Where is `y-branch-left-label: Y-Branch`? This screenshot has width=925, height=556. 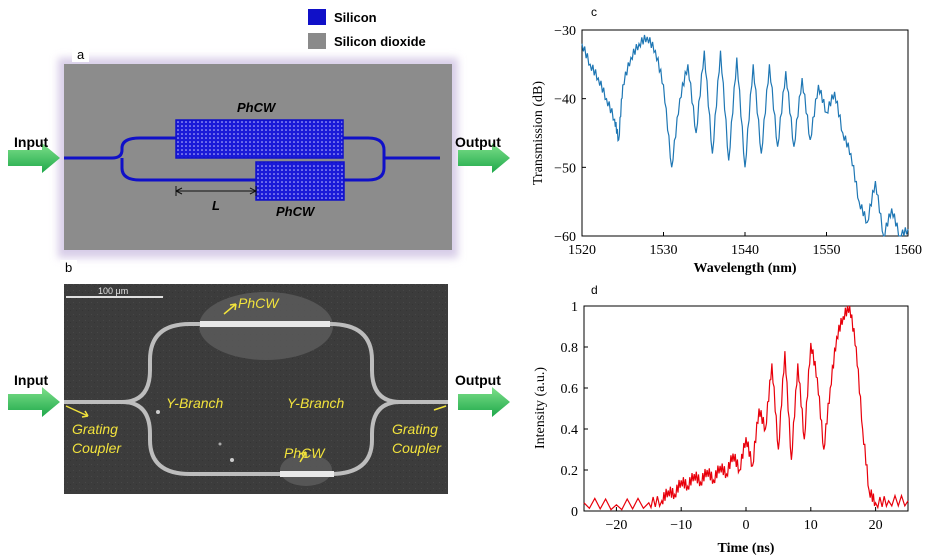
y-branch-left-label: Y-Branch is located at coordinates (195, 403).